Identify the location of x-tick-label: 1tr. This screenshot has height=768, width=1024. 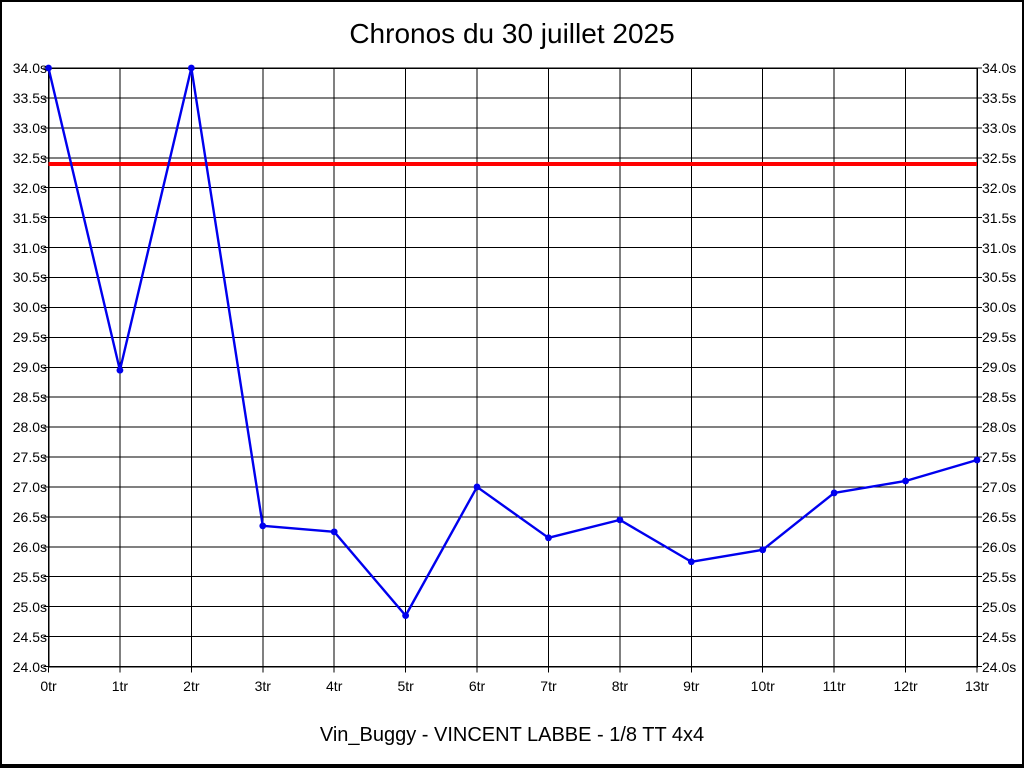
(120, 685).